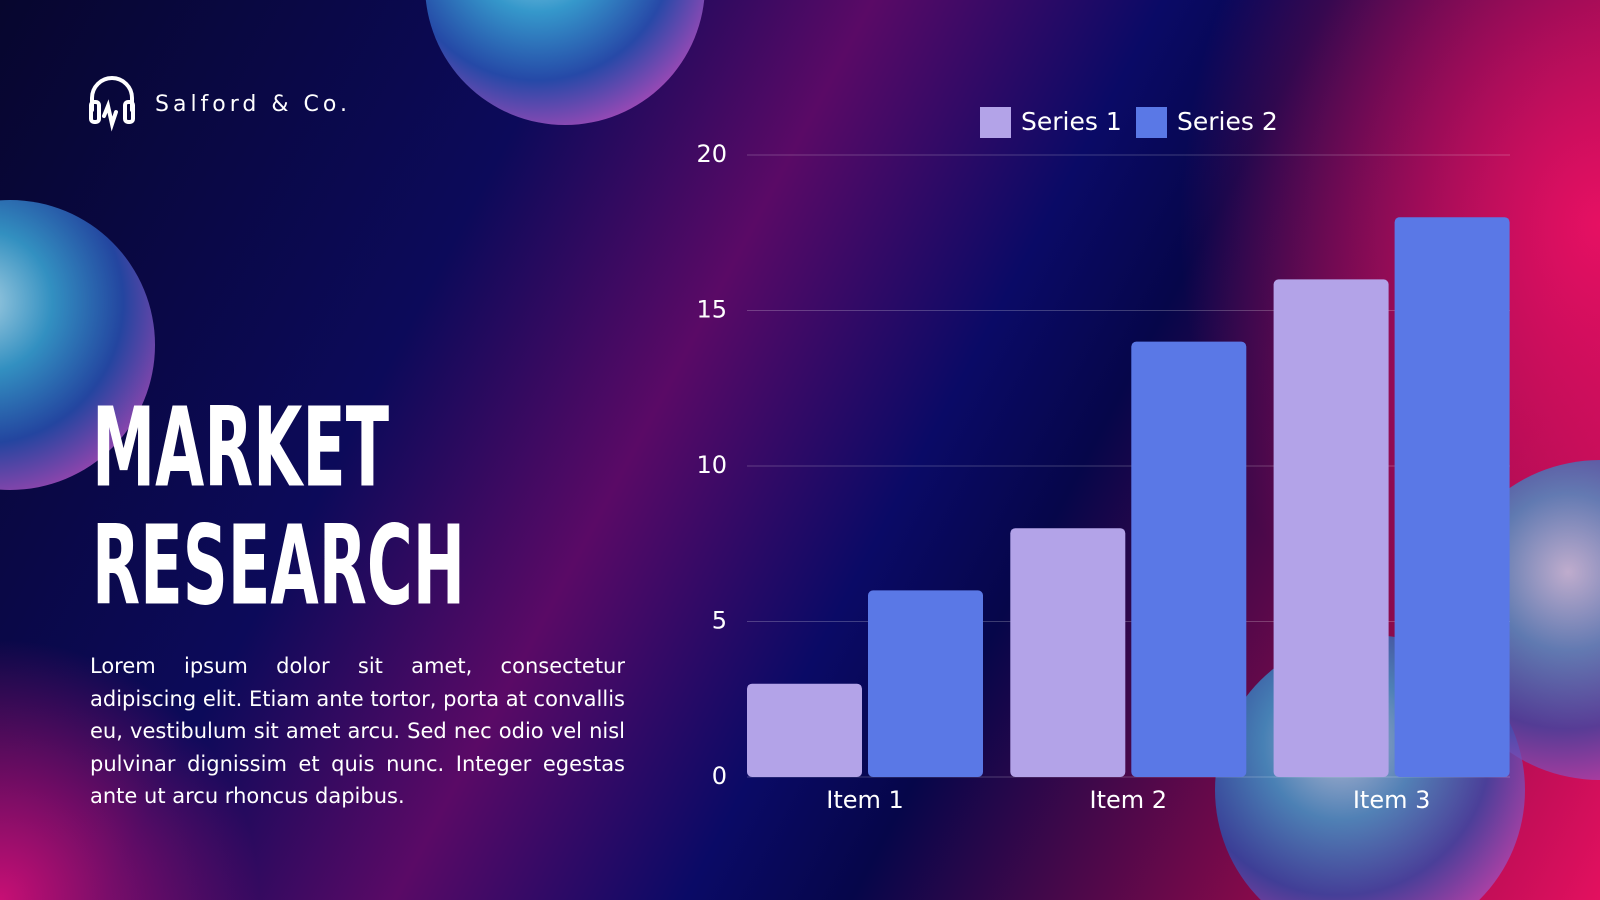 This screenshot has width=1600, height=900. Describe the element at coordinates (719, 776) in the screenshot. I see `y-tick-label: 0` at that location.